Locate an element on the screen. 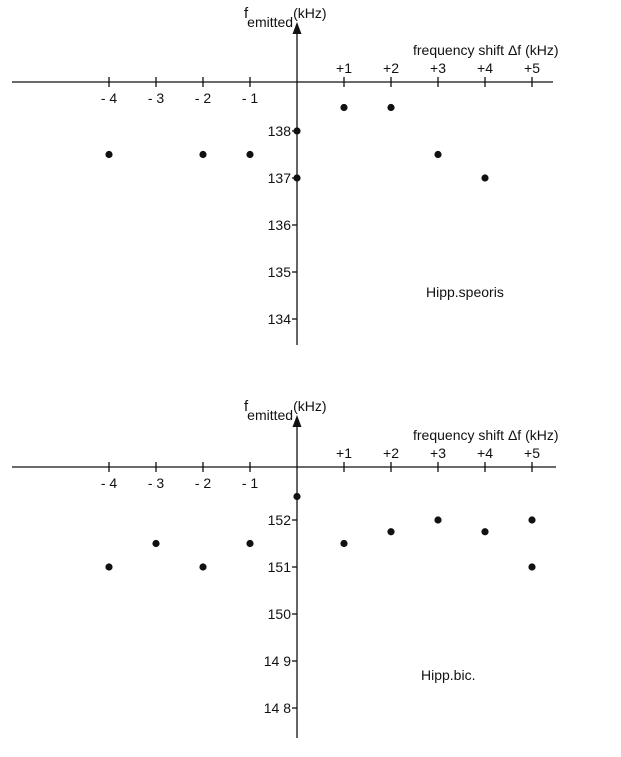  species-annotation: Hipp.bic. is located at coordinates (448, 675).